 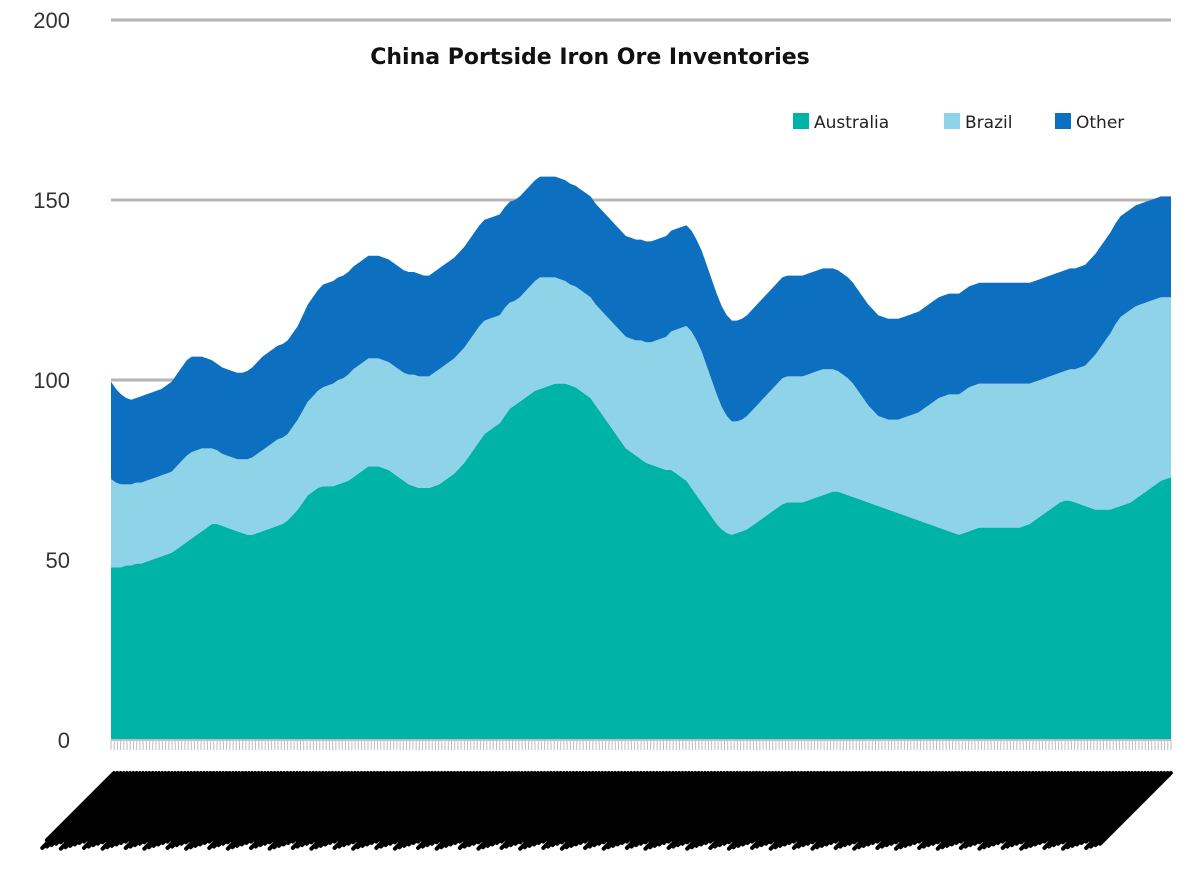 I want to click on y-tick-label: 100, so click(x=51, y=380).